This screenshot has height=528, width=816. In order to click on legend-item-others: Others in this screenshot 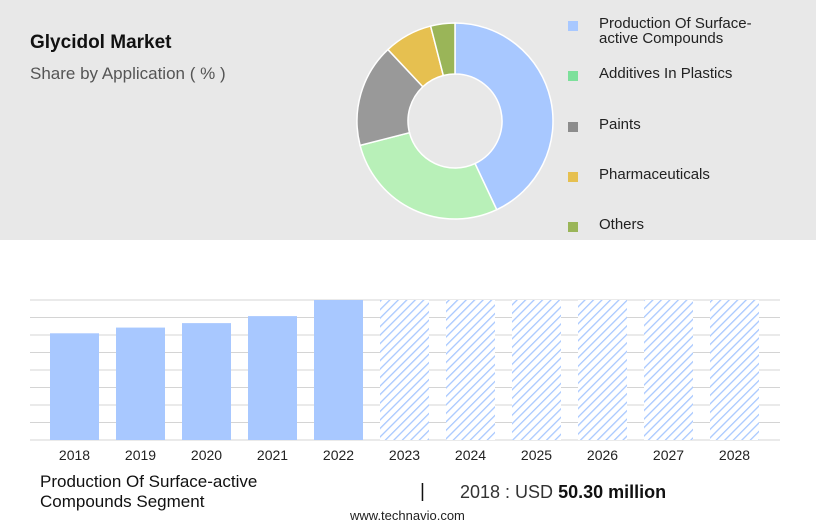, I will do `click(673, 224)`.